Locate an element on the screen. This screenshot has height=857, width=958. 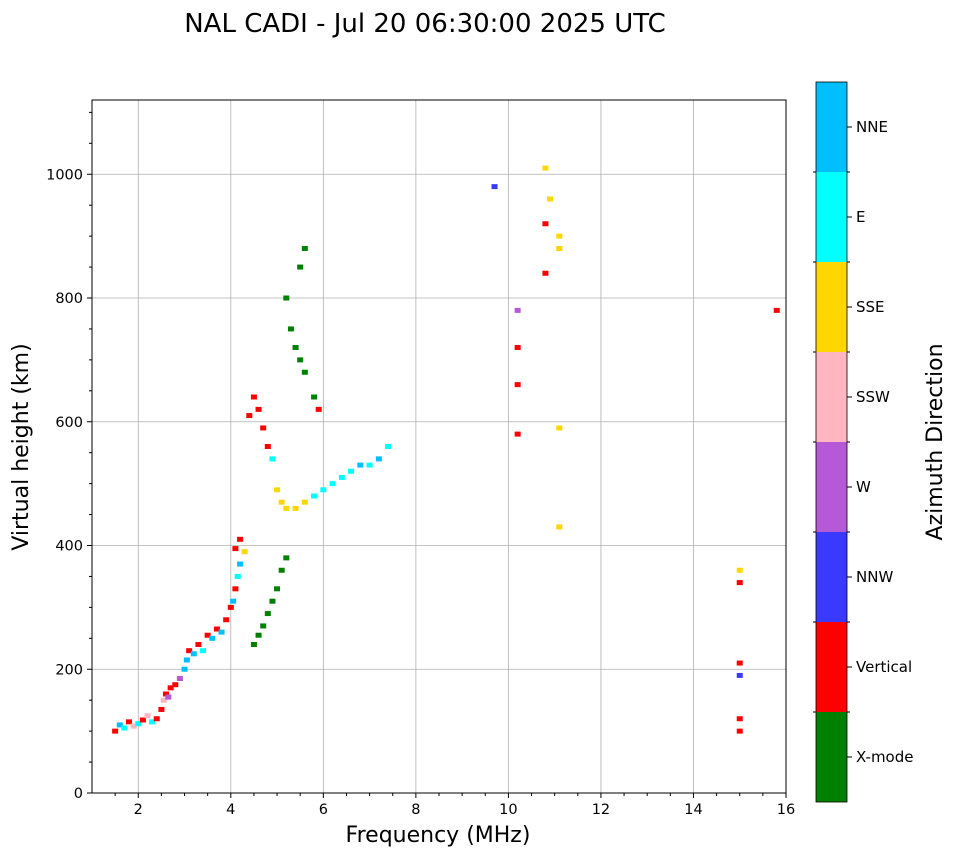
x-tick-label: 6 is located at coordinates (323, 810).